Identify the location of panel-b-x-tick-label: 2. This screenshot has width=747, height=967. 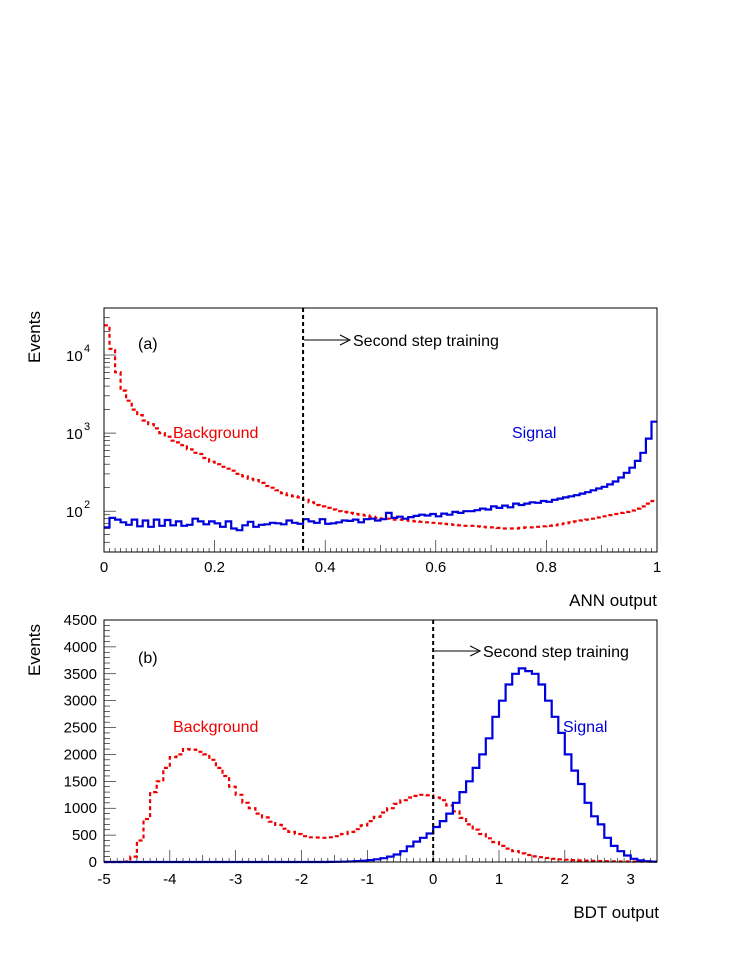
(565, 879).